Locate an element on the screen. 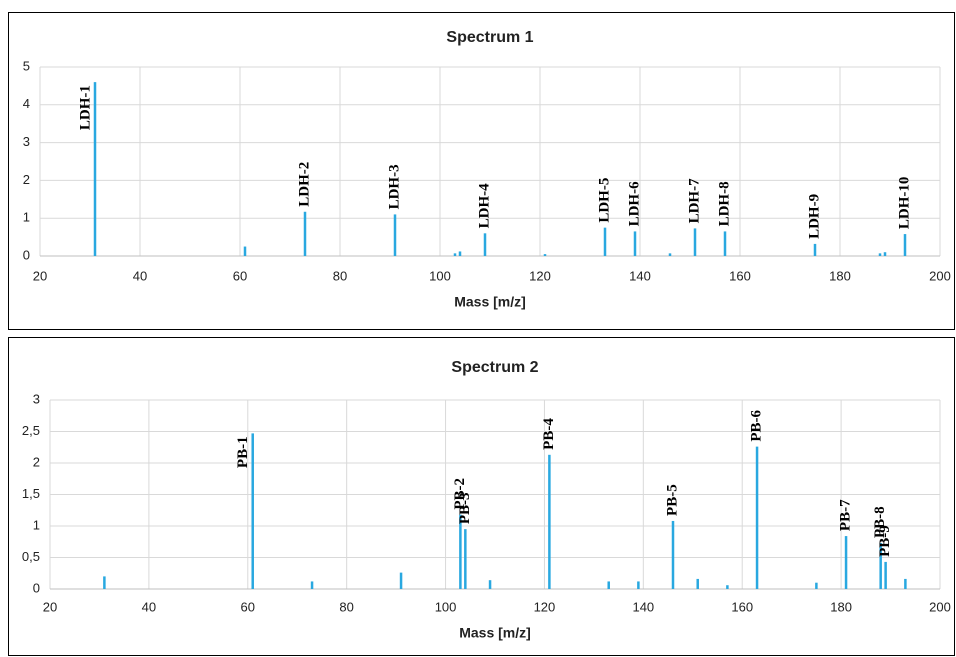 The height and width of the screenshot is (657, 956). y-tick-label: 4 is located at coordinates (26, 103).